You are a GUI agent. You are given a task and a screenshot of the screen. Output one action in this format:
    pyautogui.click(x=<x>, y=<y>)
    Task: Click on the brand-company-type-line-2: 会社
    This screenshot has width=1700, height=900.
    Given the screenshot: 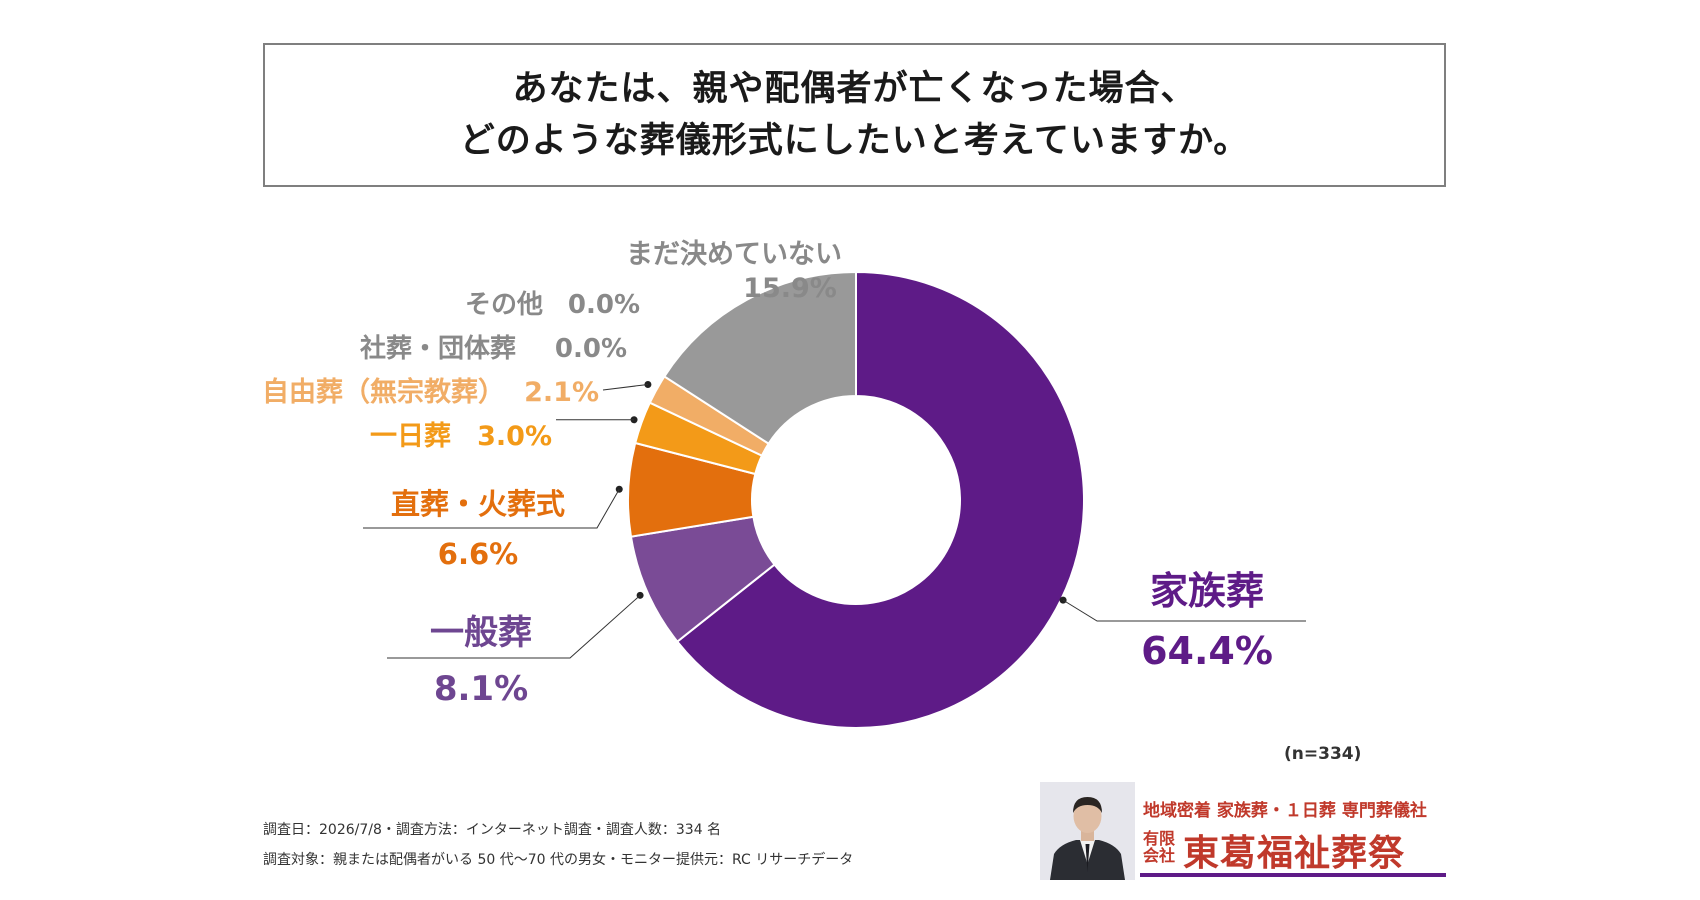 What is the action you would take?
    pyautogui.click(x=1159, y=855)
    